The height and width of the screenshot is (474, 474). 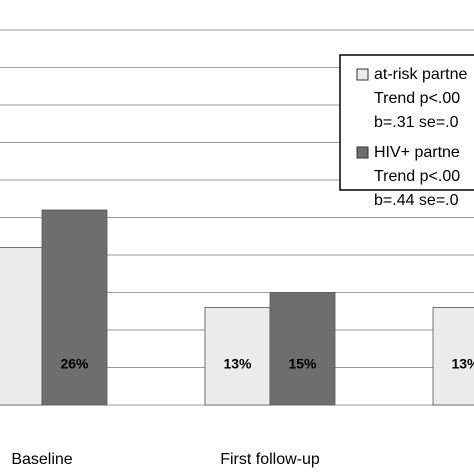 I want to click on legend-label: at-risk partne, so click(x=420, y=74).